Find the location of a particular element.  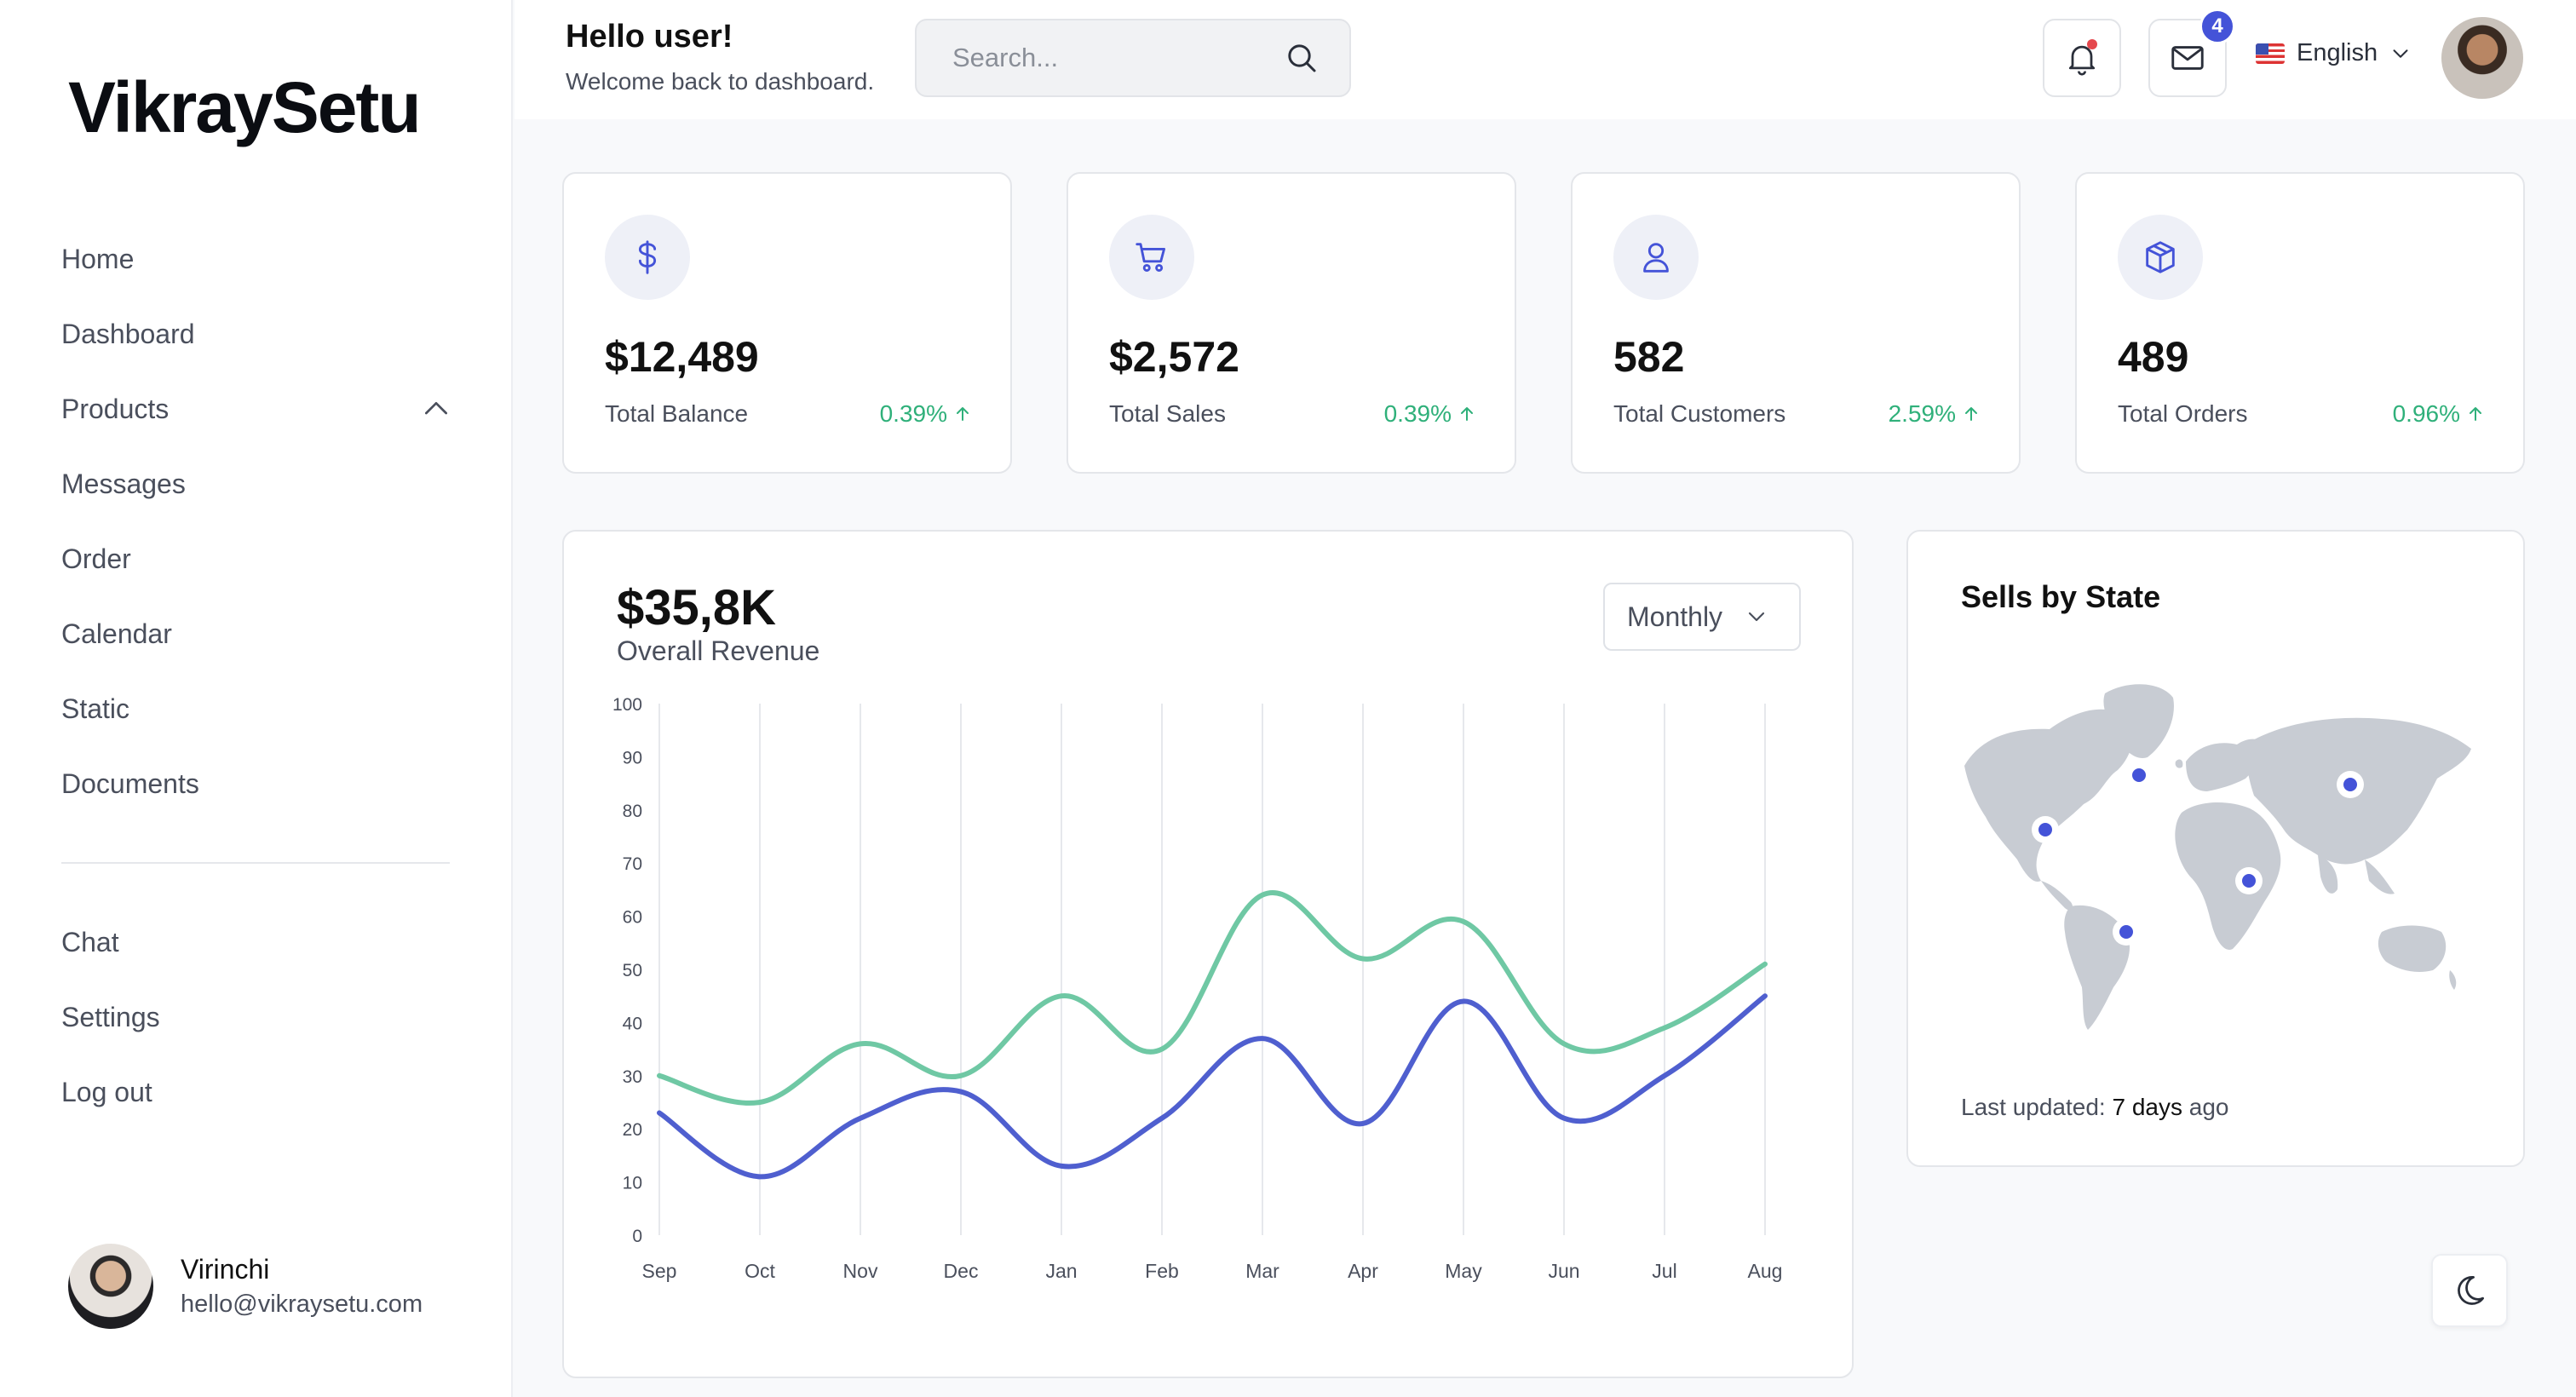

stat-change: 2.59% is located at coordinates (1935, 414).